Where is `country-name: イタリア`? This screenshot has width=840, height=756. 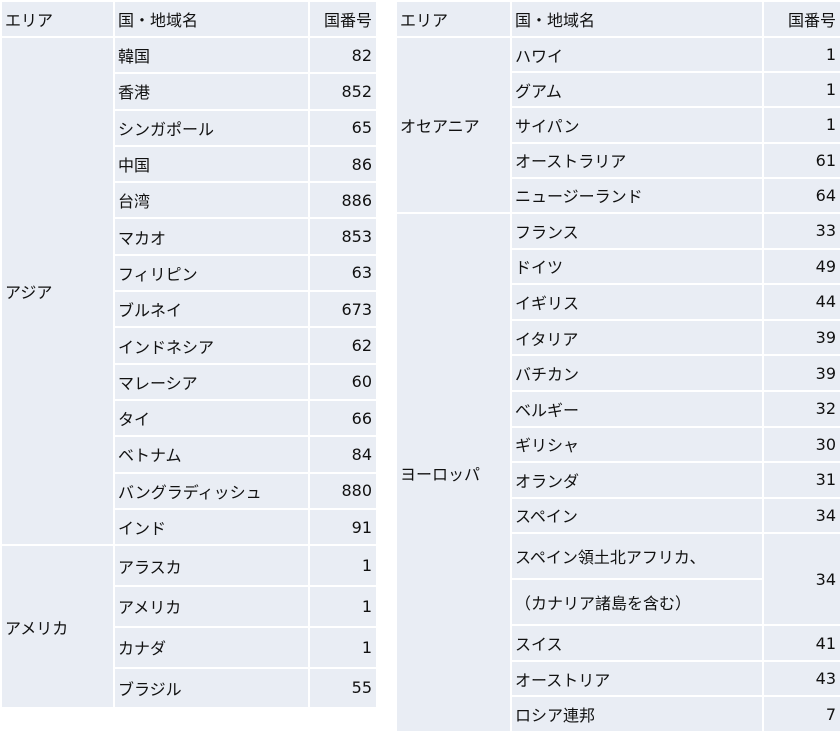
country-name: イタリア is located at coordinates (637, 337).